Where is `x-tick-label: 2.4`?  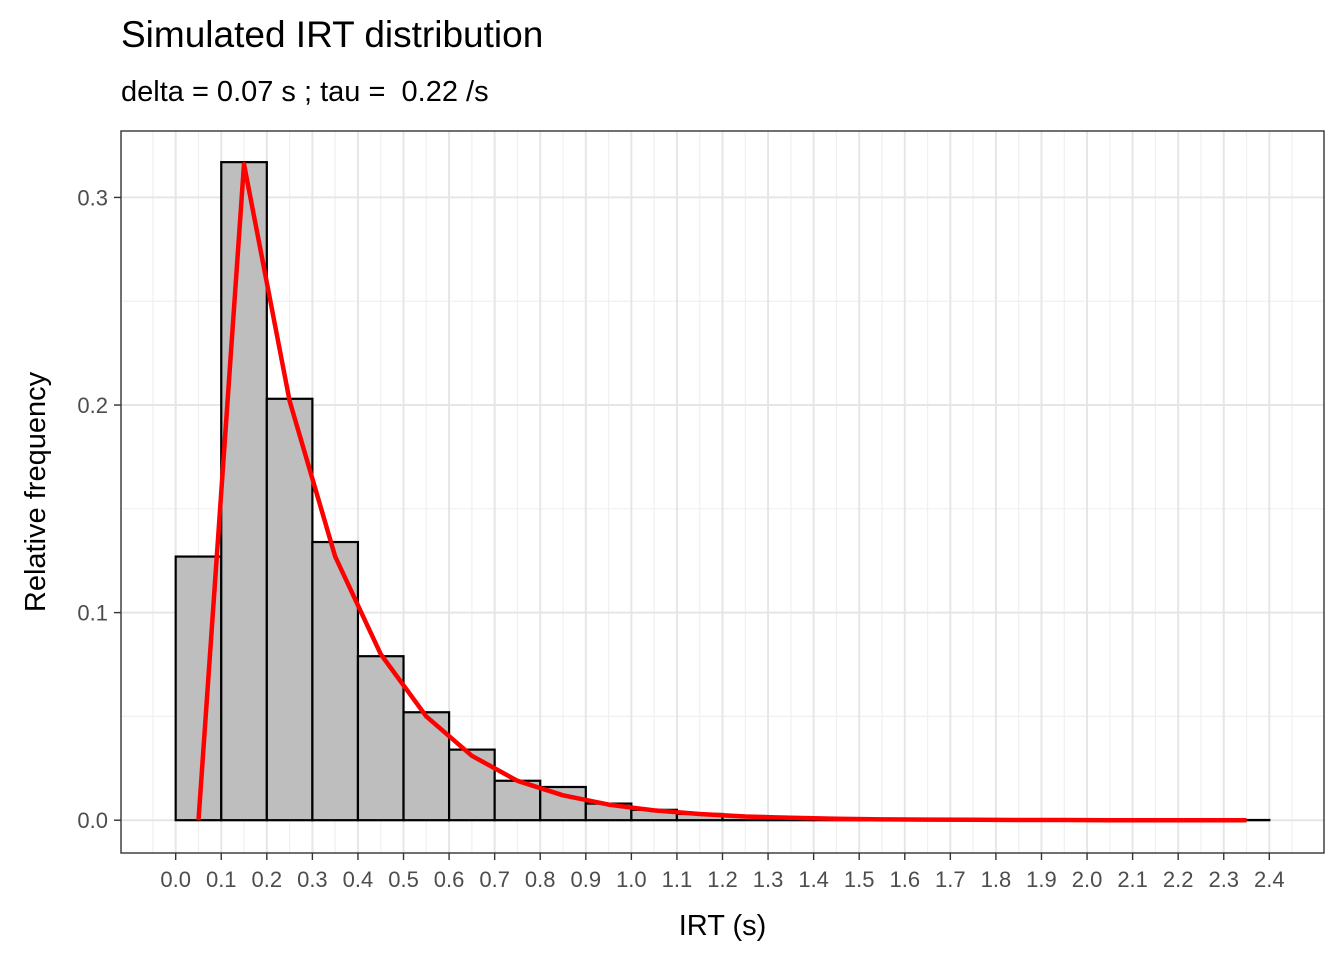 x-tick-label: 2.4 is located at coordinates (1269, 879).